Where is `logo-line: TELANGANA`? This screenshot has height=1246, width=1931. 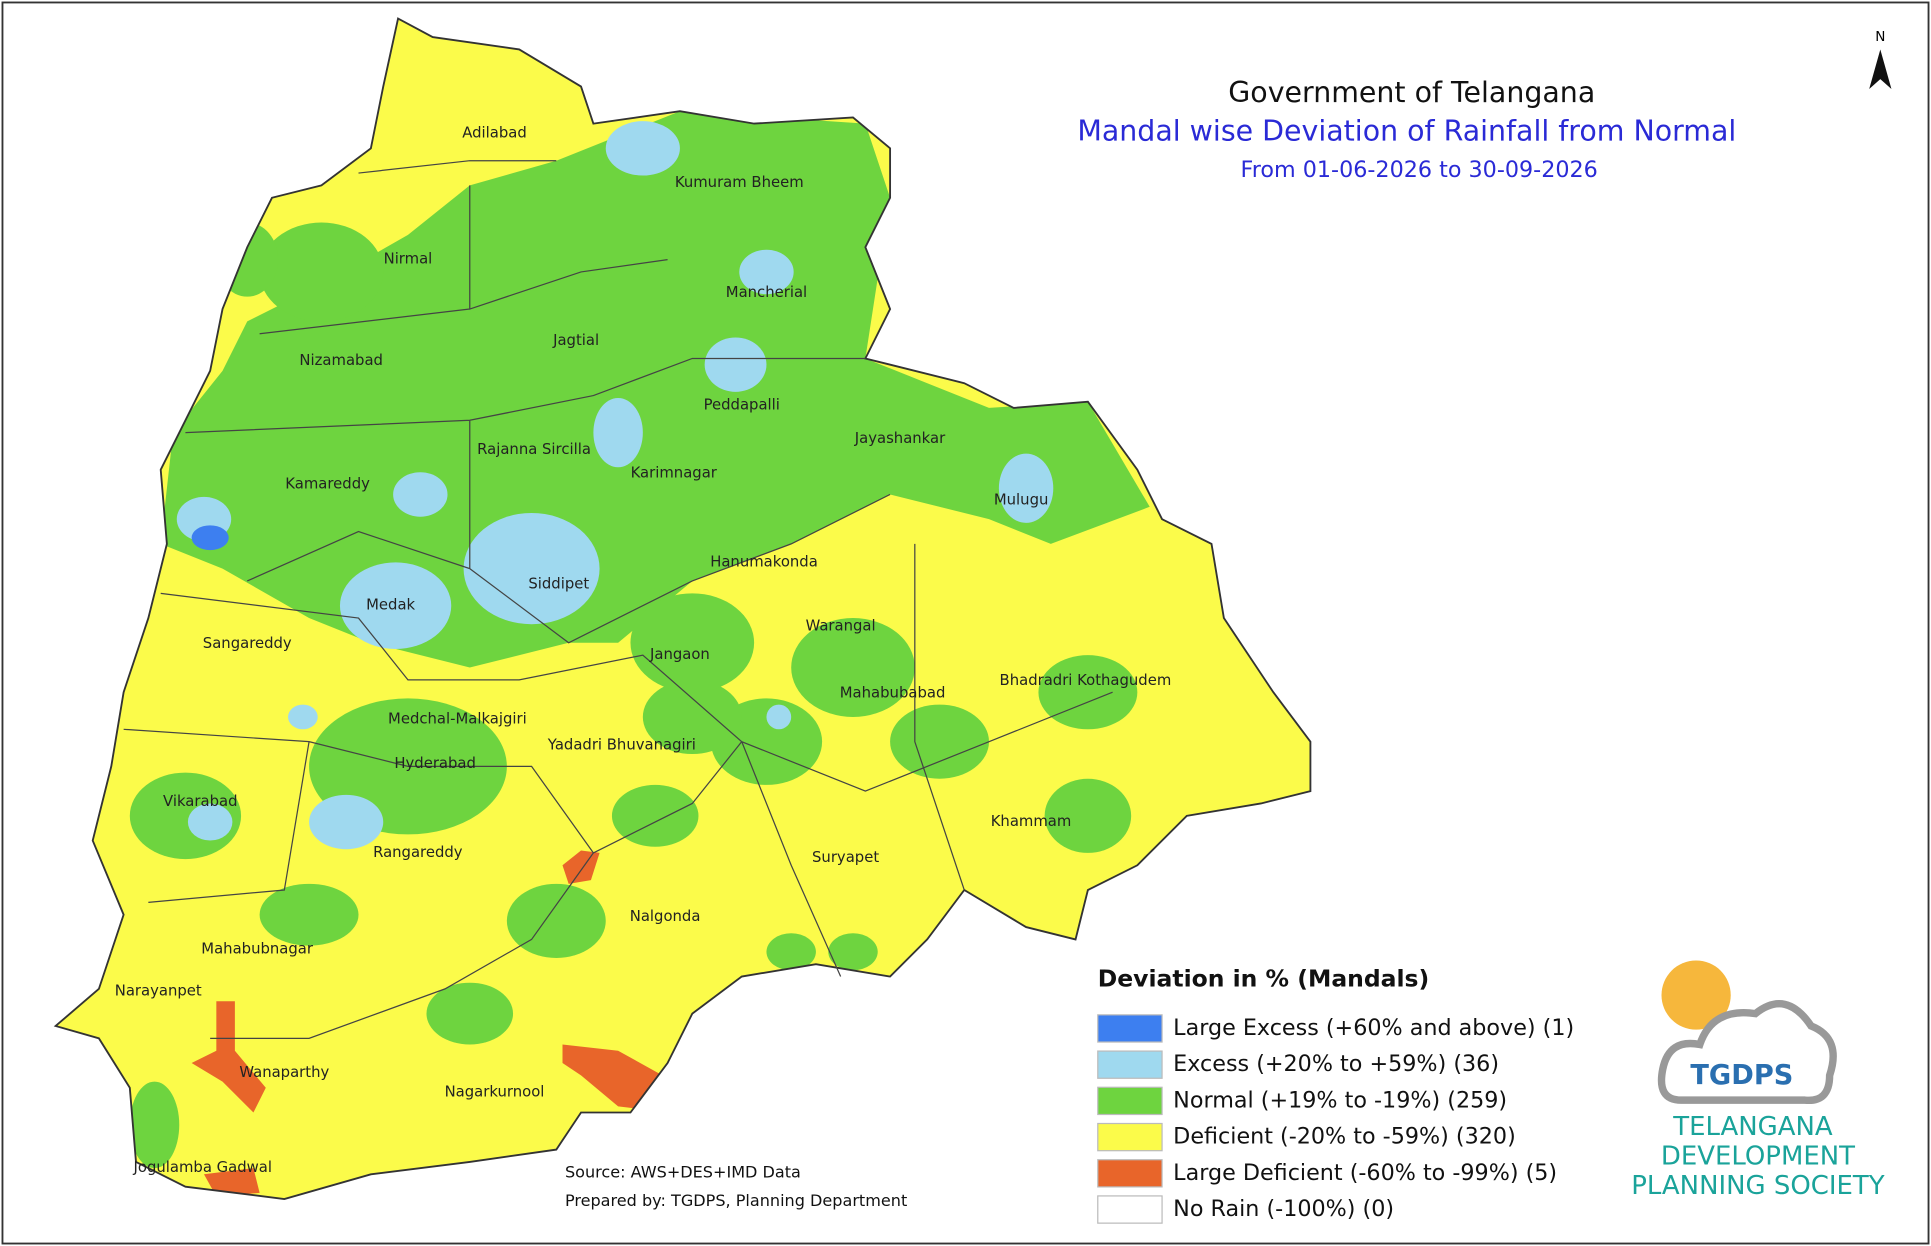 logo-line: TELANGANA is located at coordinates (1752, 1127).